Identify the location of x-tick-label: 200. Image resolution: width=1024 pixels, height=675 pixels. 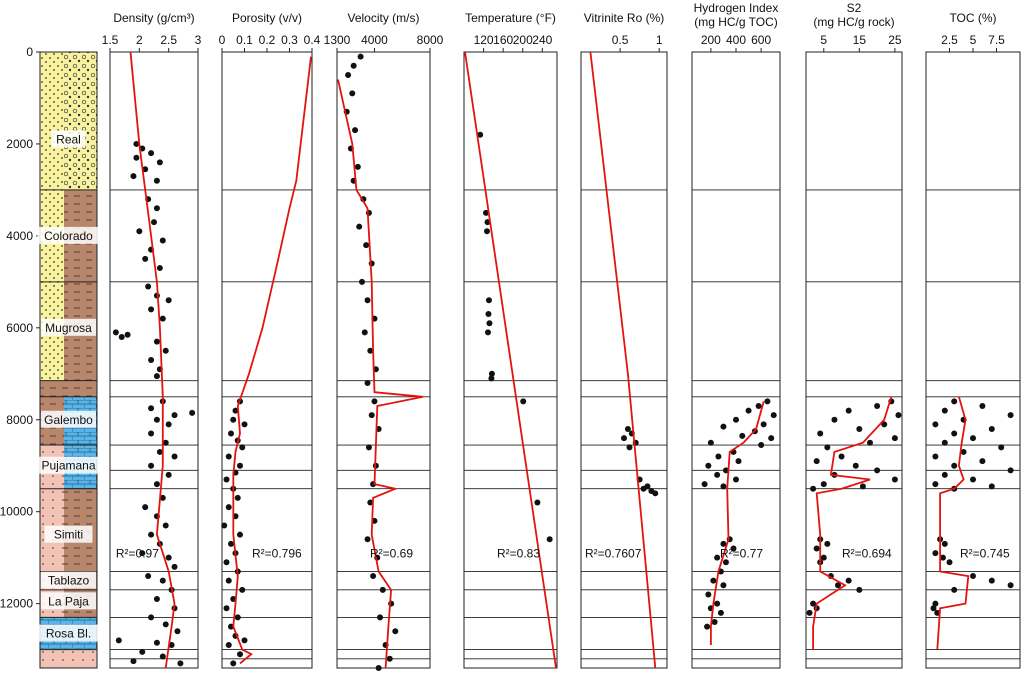
(711, 40).